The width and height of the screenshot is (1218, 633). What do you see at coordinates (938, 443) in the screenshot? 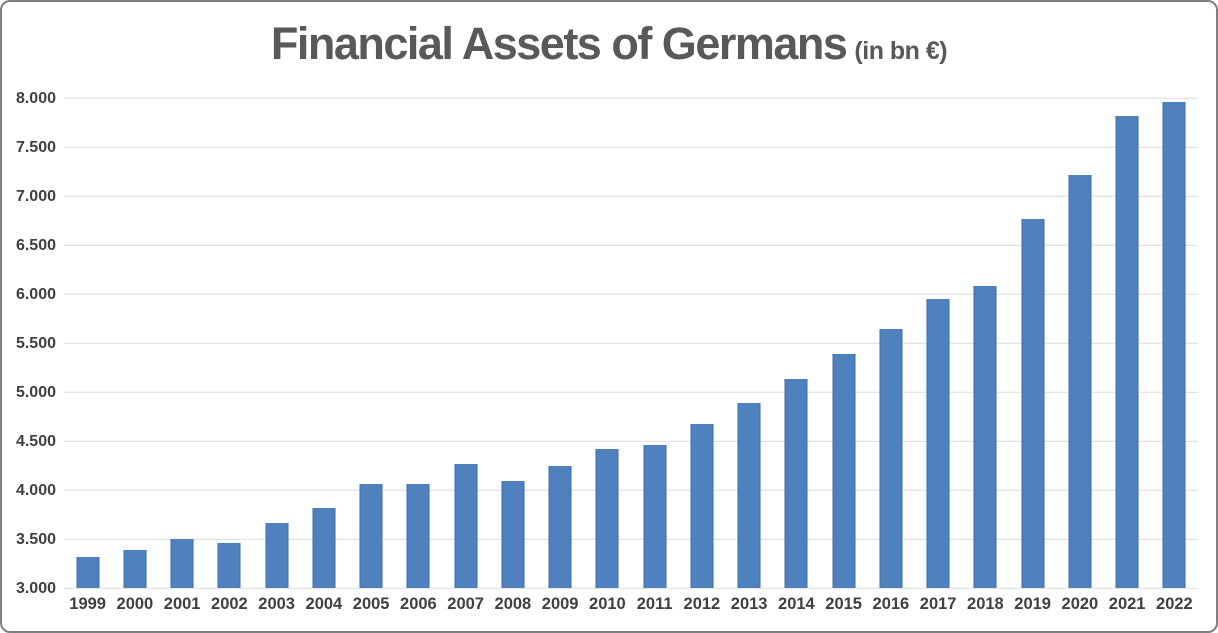
I see `bar-2017` at bounding box center [938, 443].